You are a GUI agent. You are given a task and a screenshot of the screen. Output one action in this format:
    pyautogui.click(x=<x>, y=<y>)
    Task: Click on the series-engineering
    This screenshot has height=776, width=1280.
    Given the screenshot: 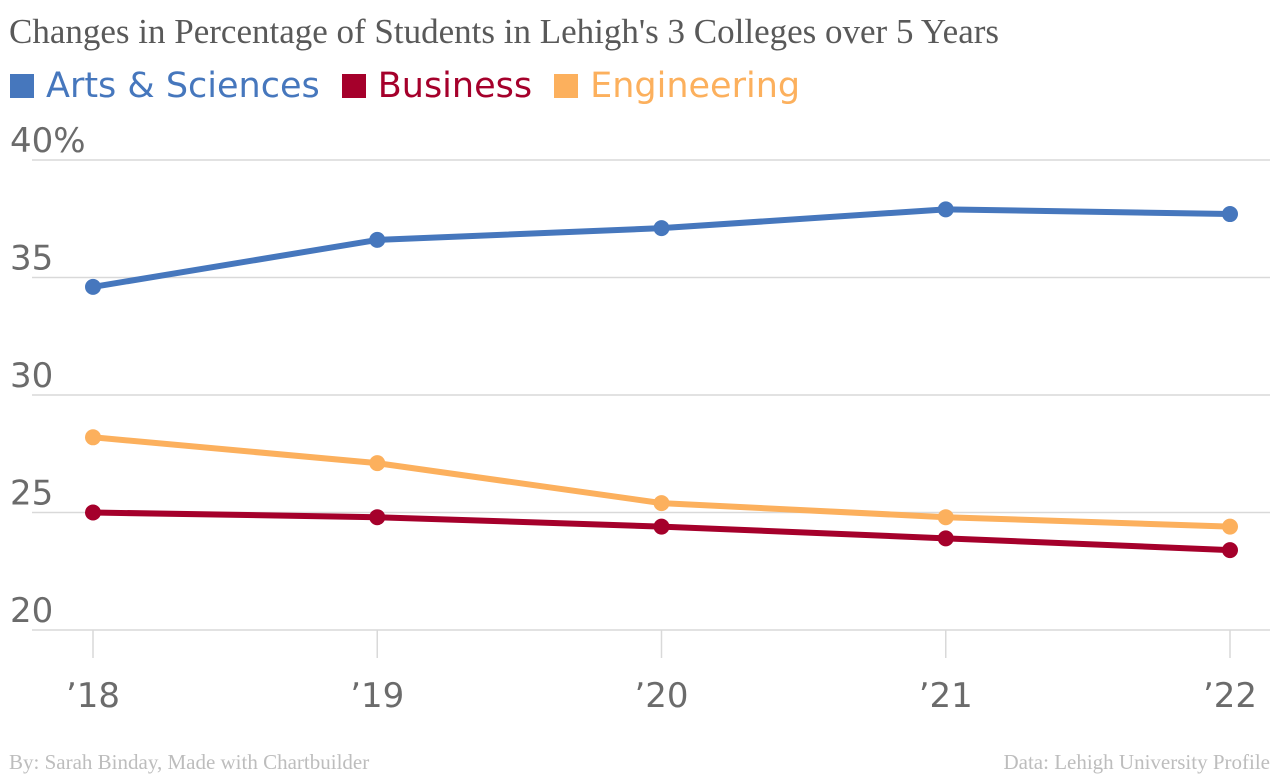 What is the action you would take?
    pyautogui.click(x=661, y=482)
    